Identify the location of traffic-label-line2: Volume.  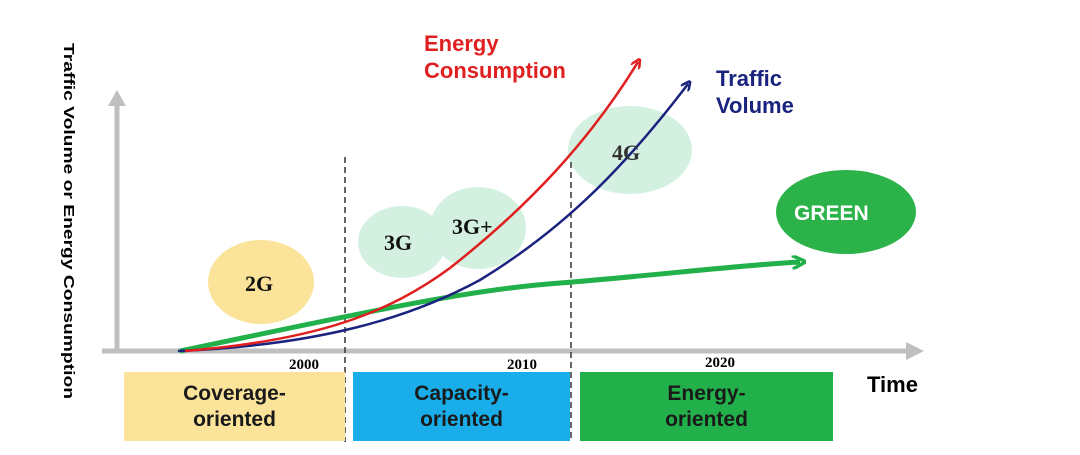
(755, 105).